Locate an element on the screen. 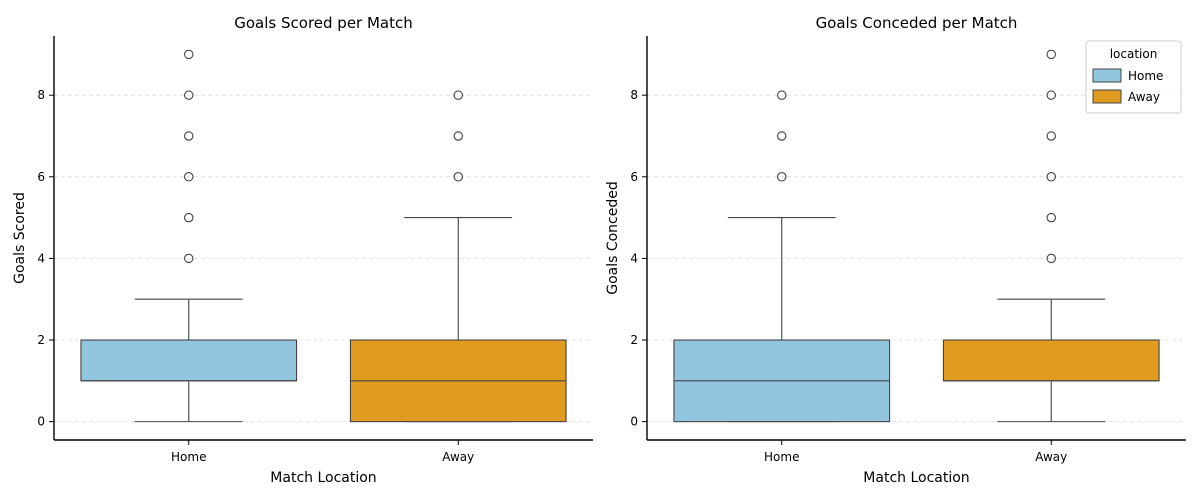 This screenshot has height=500, width=1200. chart-title: Goals Conceded per Match is located at coordinates (917, 23).